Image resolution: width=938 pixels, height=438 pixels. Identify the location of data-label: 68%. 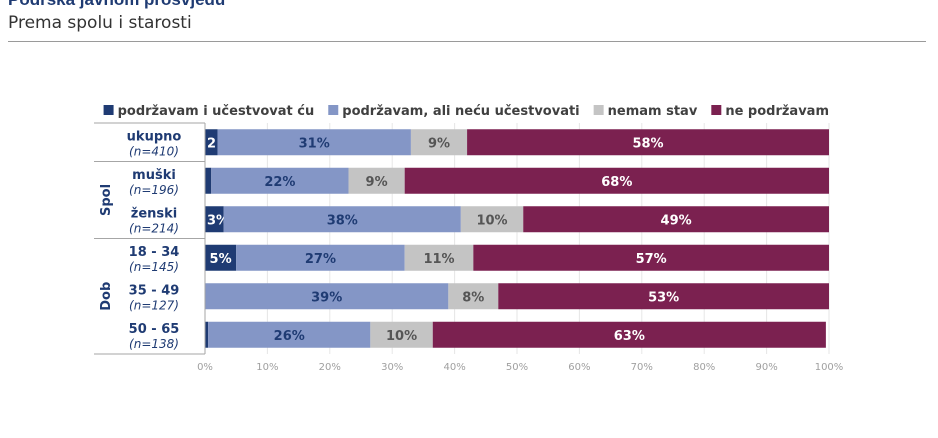
(616, 182).